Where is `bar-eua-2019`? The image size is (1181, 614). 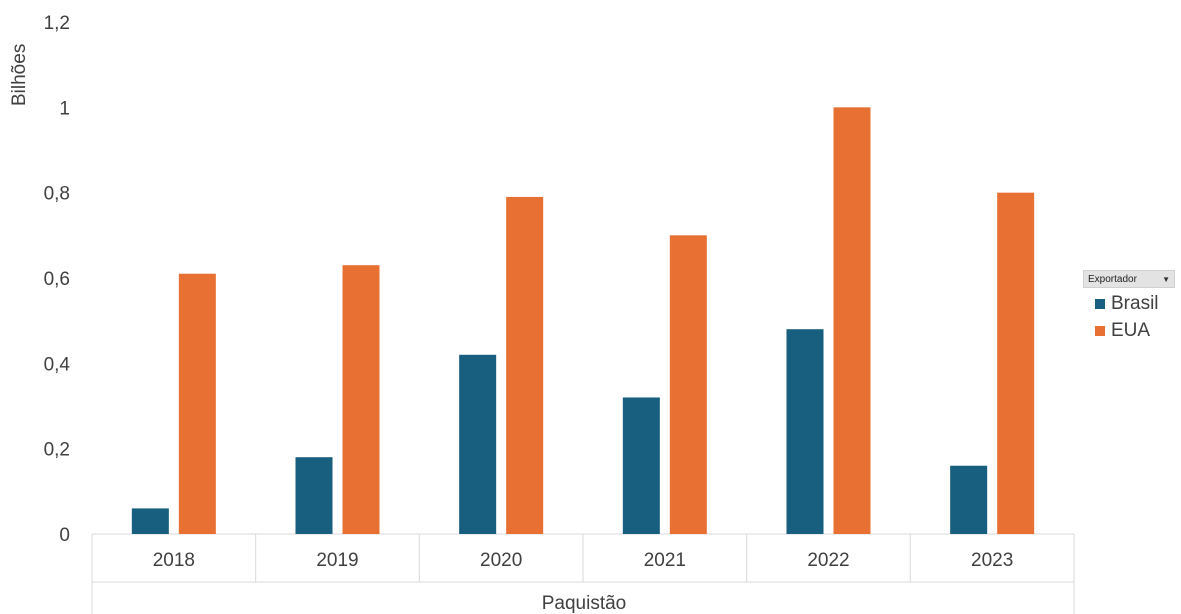
bar-eua-2019 is located at coordinates (361, 399).